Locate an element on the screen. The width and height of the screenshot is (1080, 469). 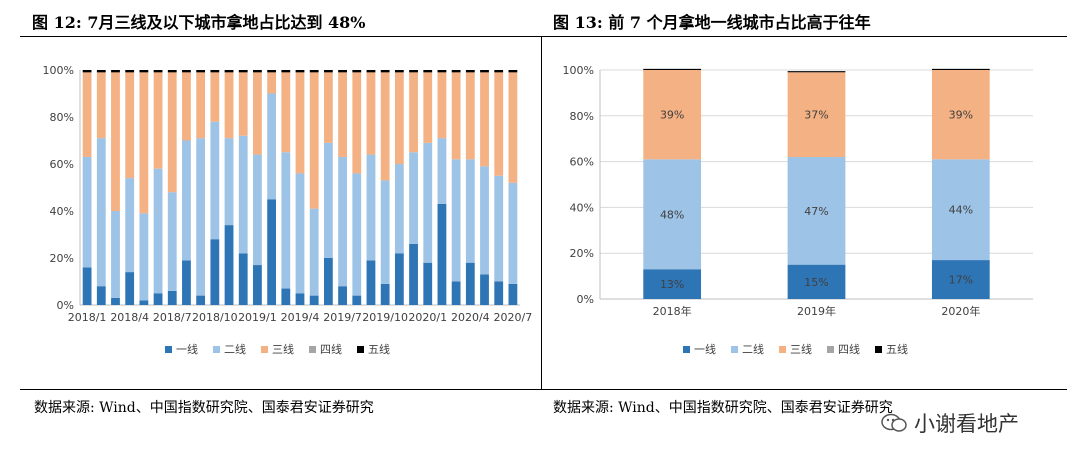
y-tick-label: 0% is located at coordinates (65, 305).